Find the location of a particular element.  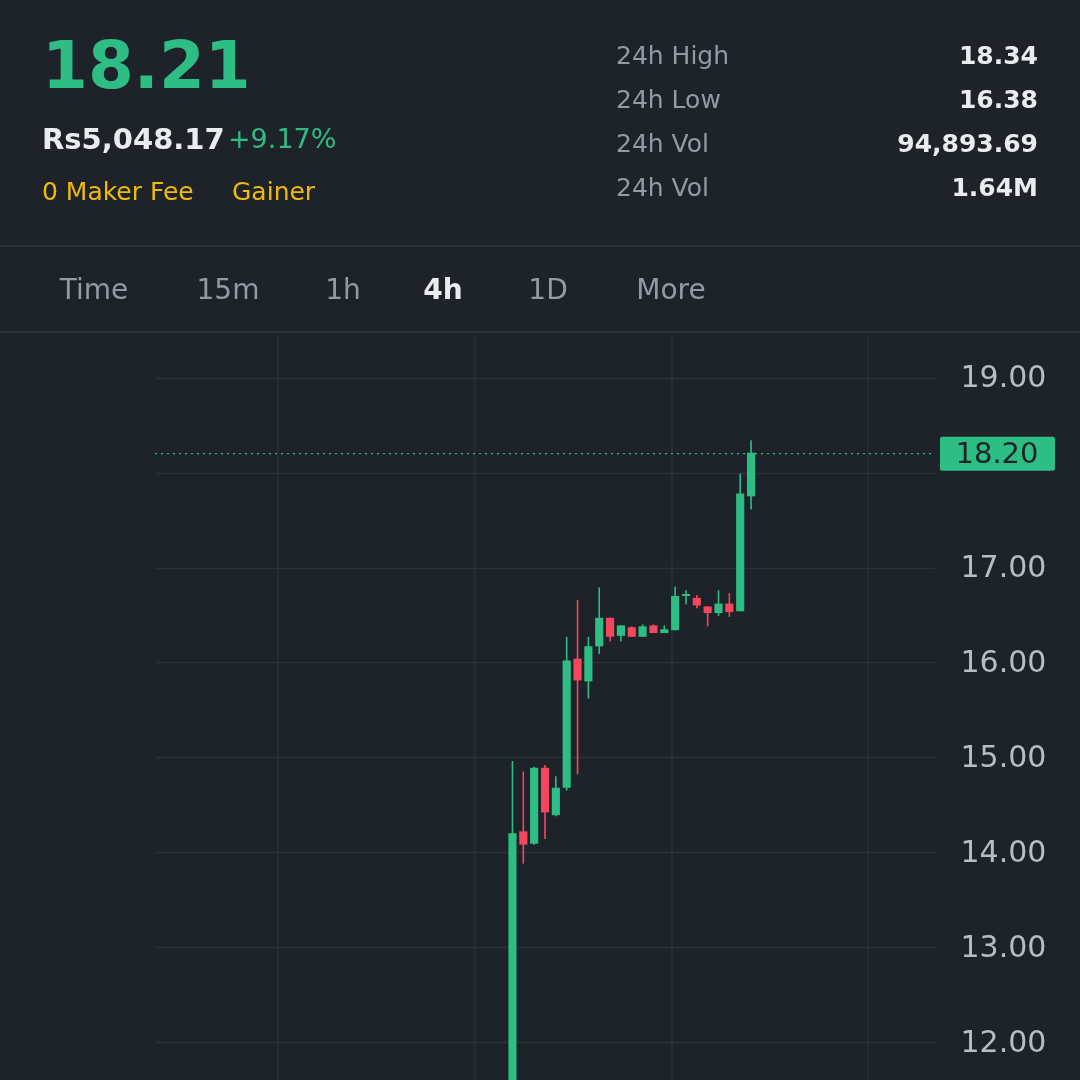

y-tick-label: 12.00 is located at coordinates (1003, 1041).